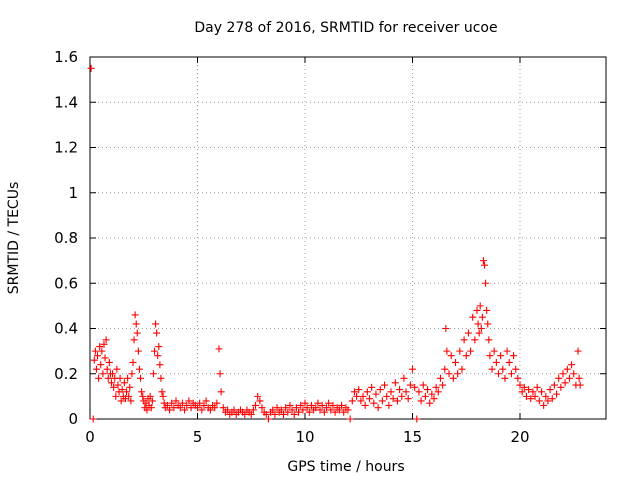  Describe the element at coordinates (412, 437) in the screenshot. I see `x-tick-label: 15` at that location.